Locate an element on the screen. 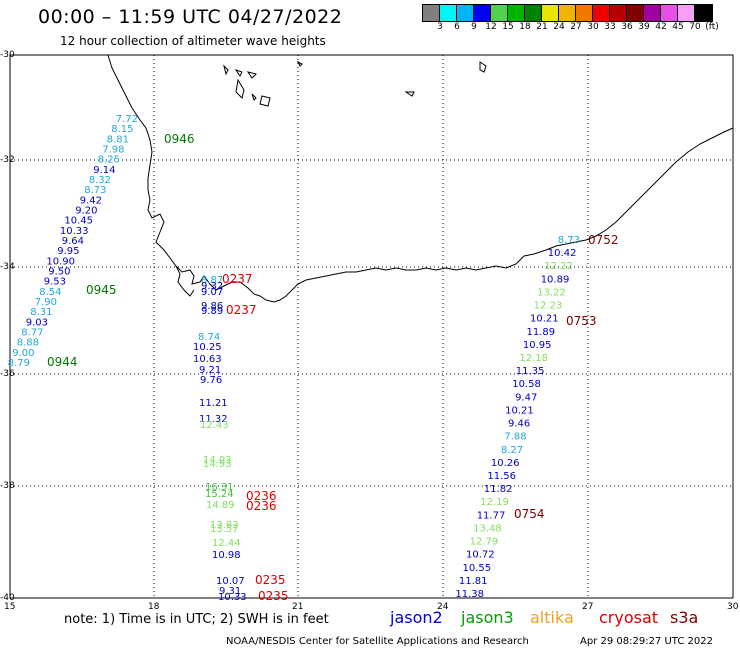 This screenshot has width=740, height=650. wave-height-value: 13.22 is located at coordinates (551, 292).